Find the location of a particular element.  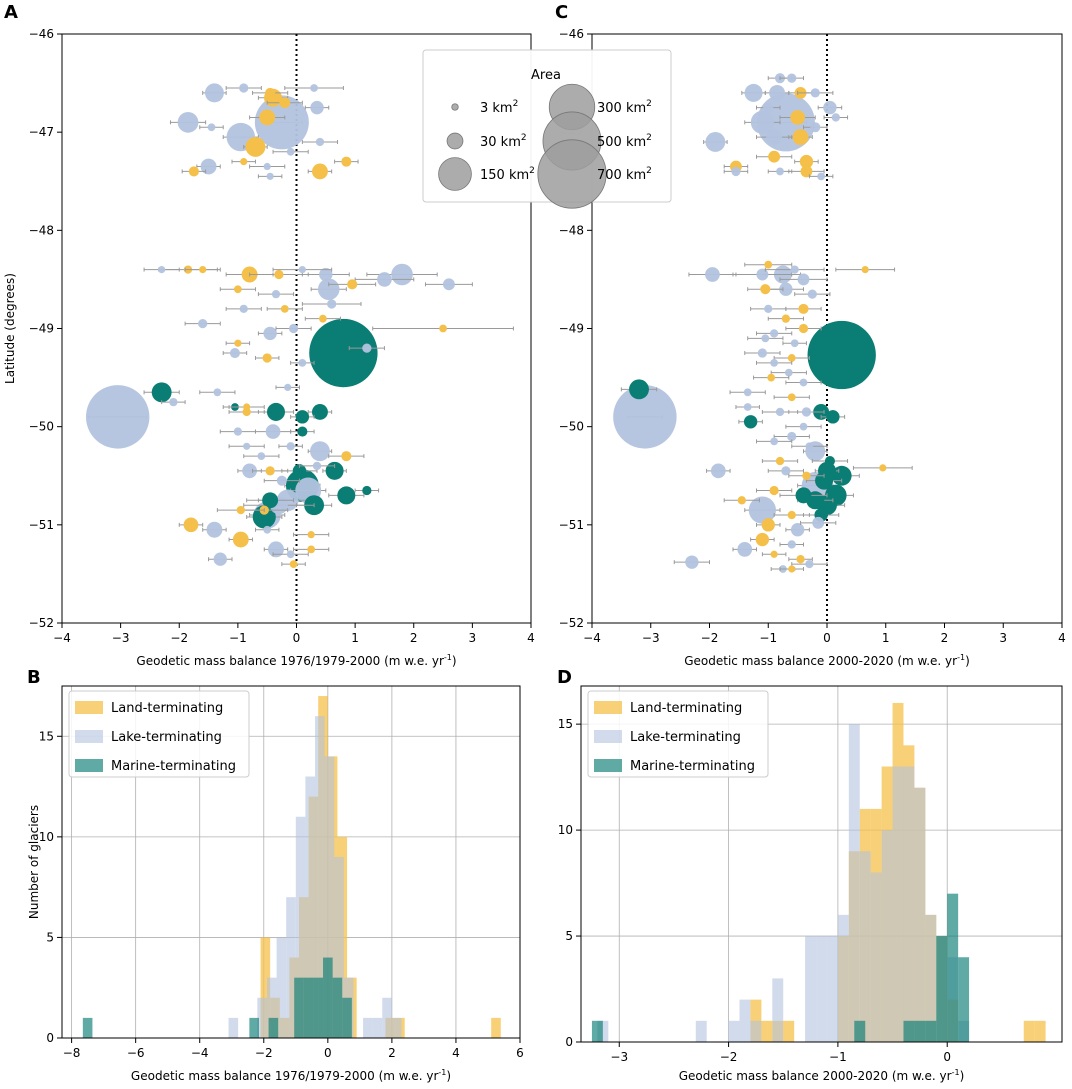

y-tick-label: −46 is located at coordinates (41, 34).